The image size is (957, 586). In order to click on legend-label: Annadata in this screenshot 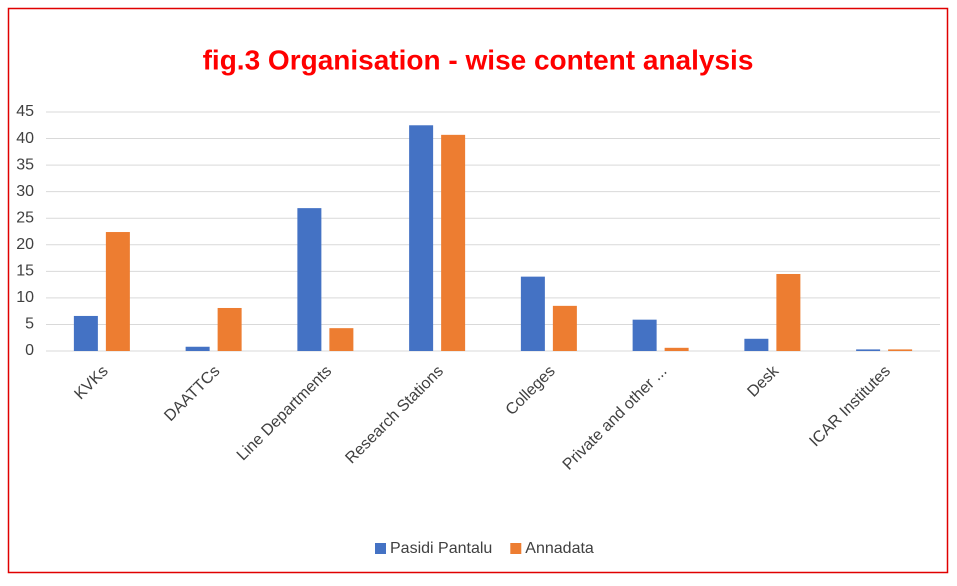, I will do `click(559, 548)`.